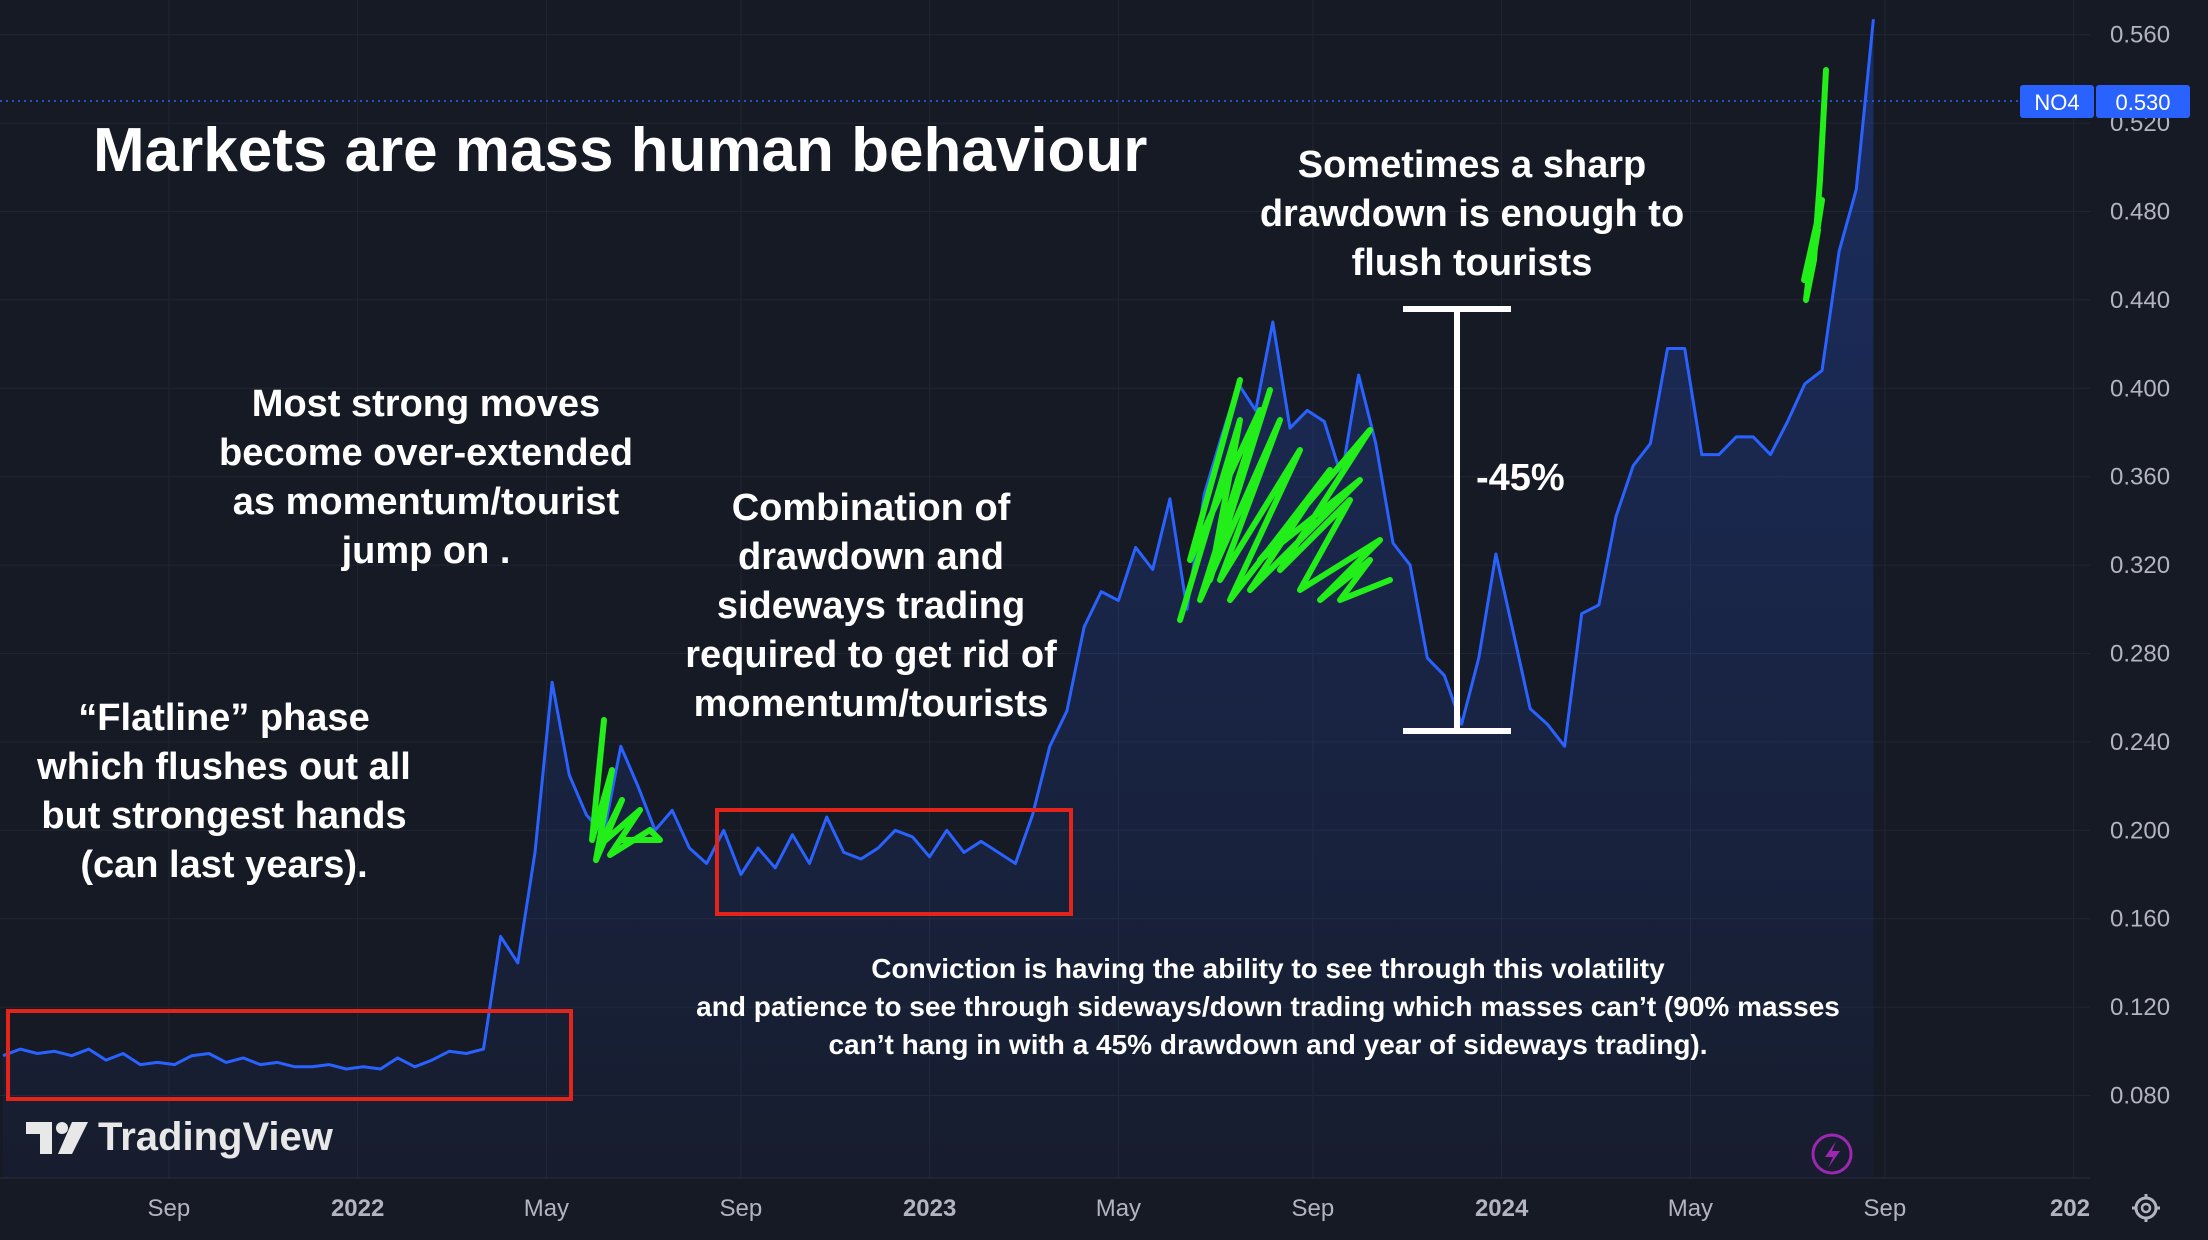  I want to click on sharp-line-1: Sometimes a sharp, so click(1472, 165).